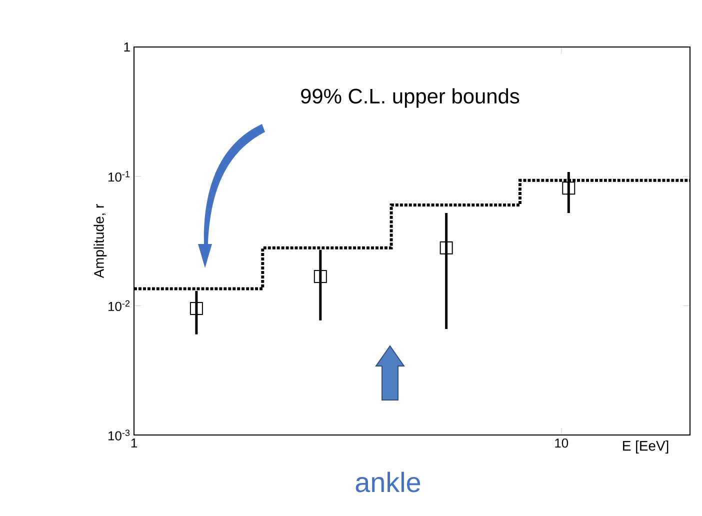 This screenshot has height=516, width=702. Describe the element at coordinates (119, 306) in the screenshot. I see `y-tick-label: 10$^{-2}$` at that location.